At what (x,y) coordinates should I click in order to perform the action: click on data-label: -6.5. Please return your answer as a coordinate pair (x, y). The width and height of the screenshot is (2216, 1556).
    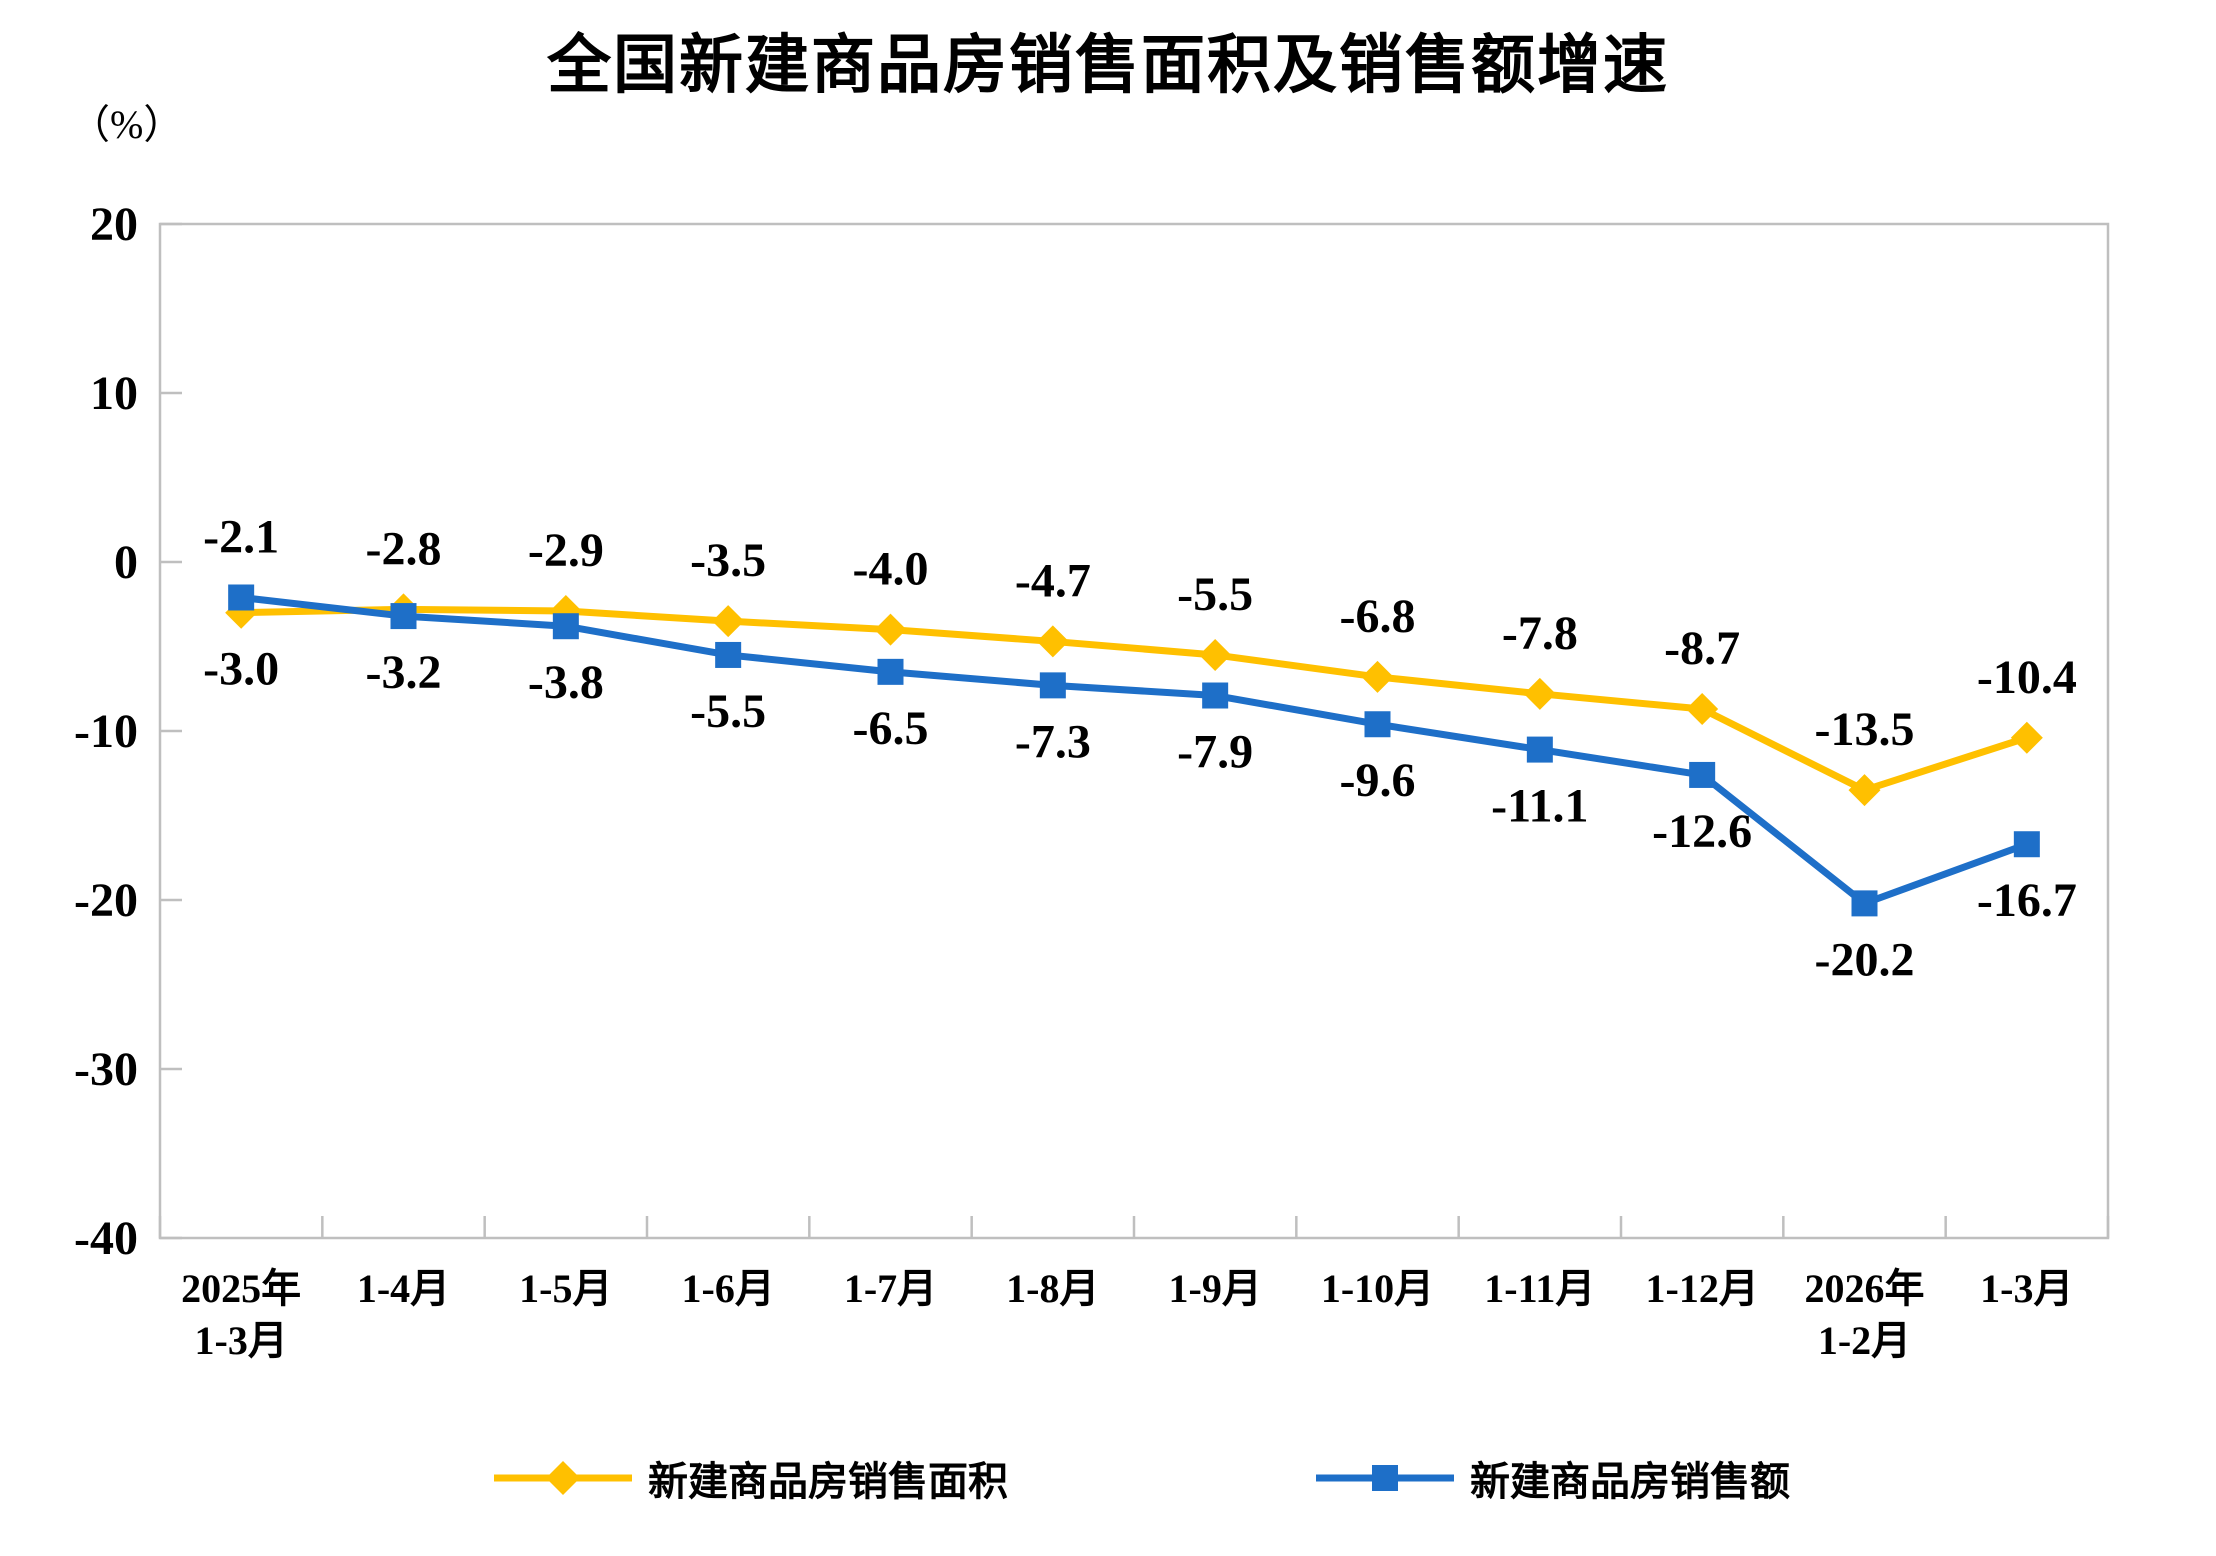
    Looking at the image, I should click on (891, 728).